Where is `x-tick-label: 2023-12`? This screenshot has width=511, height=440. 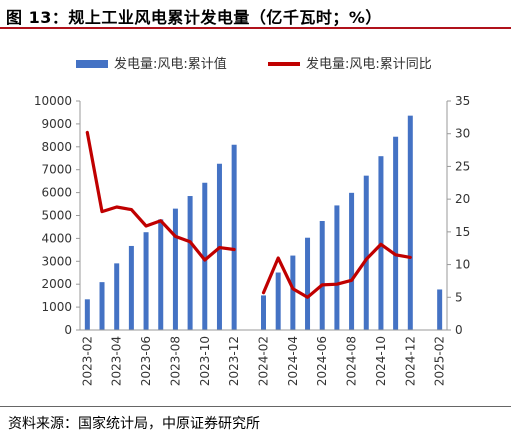
x-tick-label: 2023-12 is located at coordinates (234, 361).